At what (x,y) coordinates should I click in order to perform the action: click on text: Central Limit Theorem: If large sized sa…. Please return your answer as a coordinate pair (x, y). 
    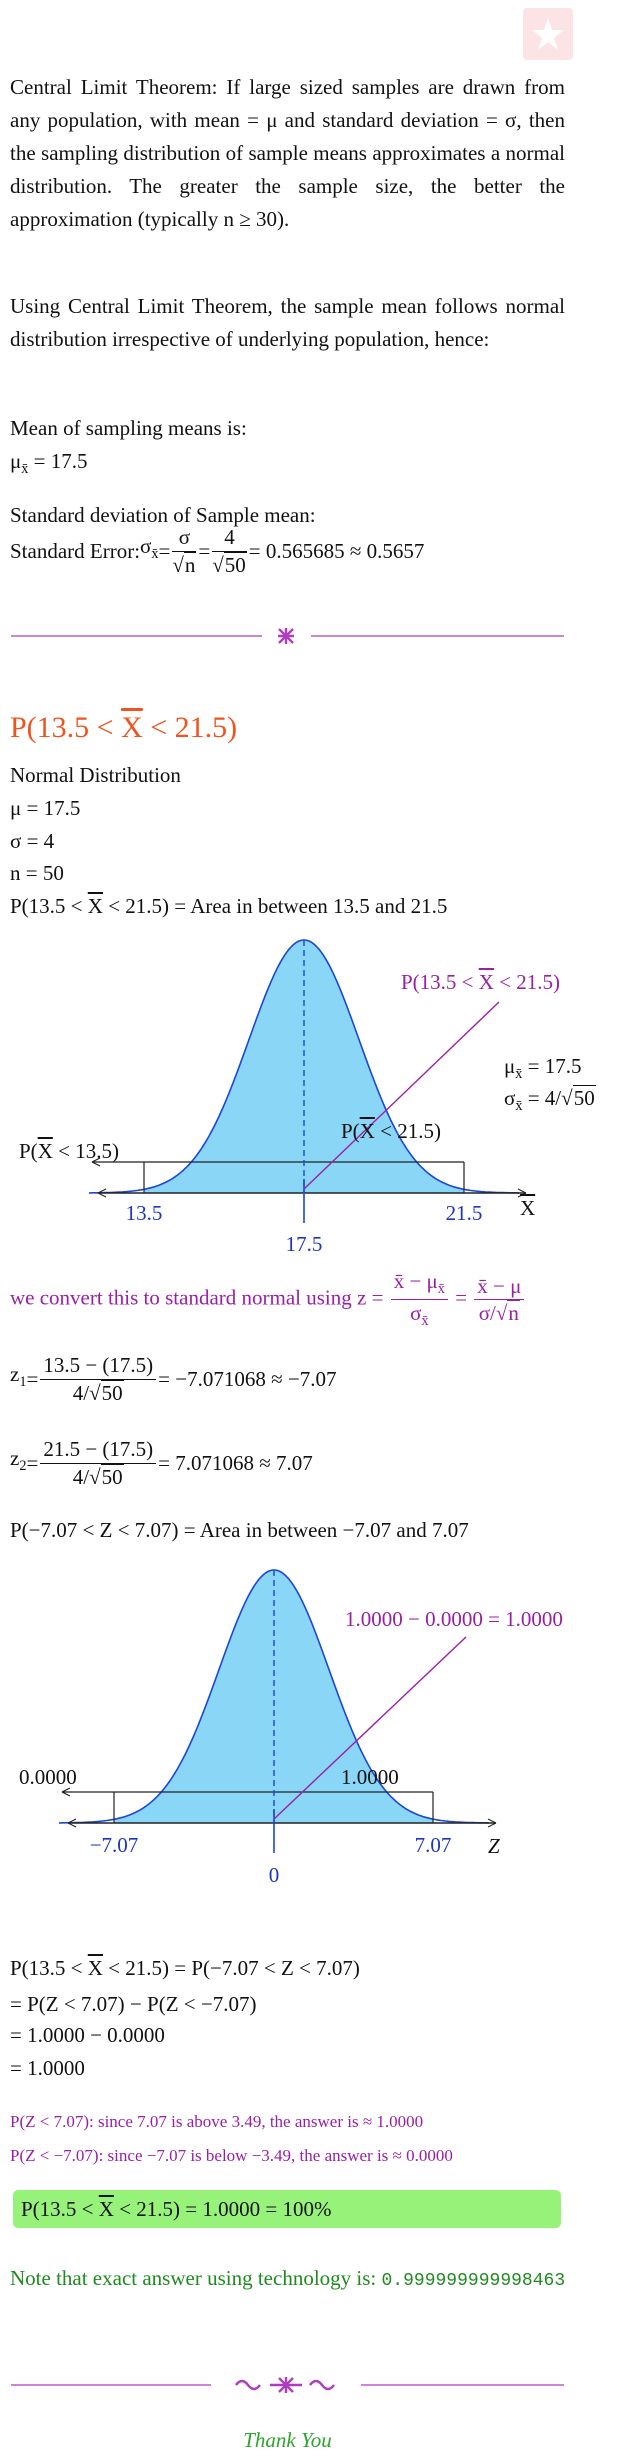
    Looking at the image, I should click on (287, 153).